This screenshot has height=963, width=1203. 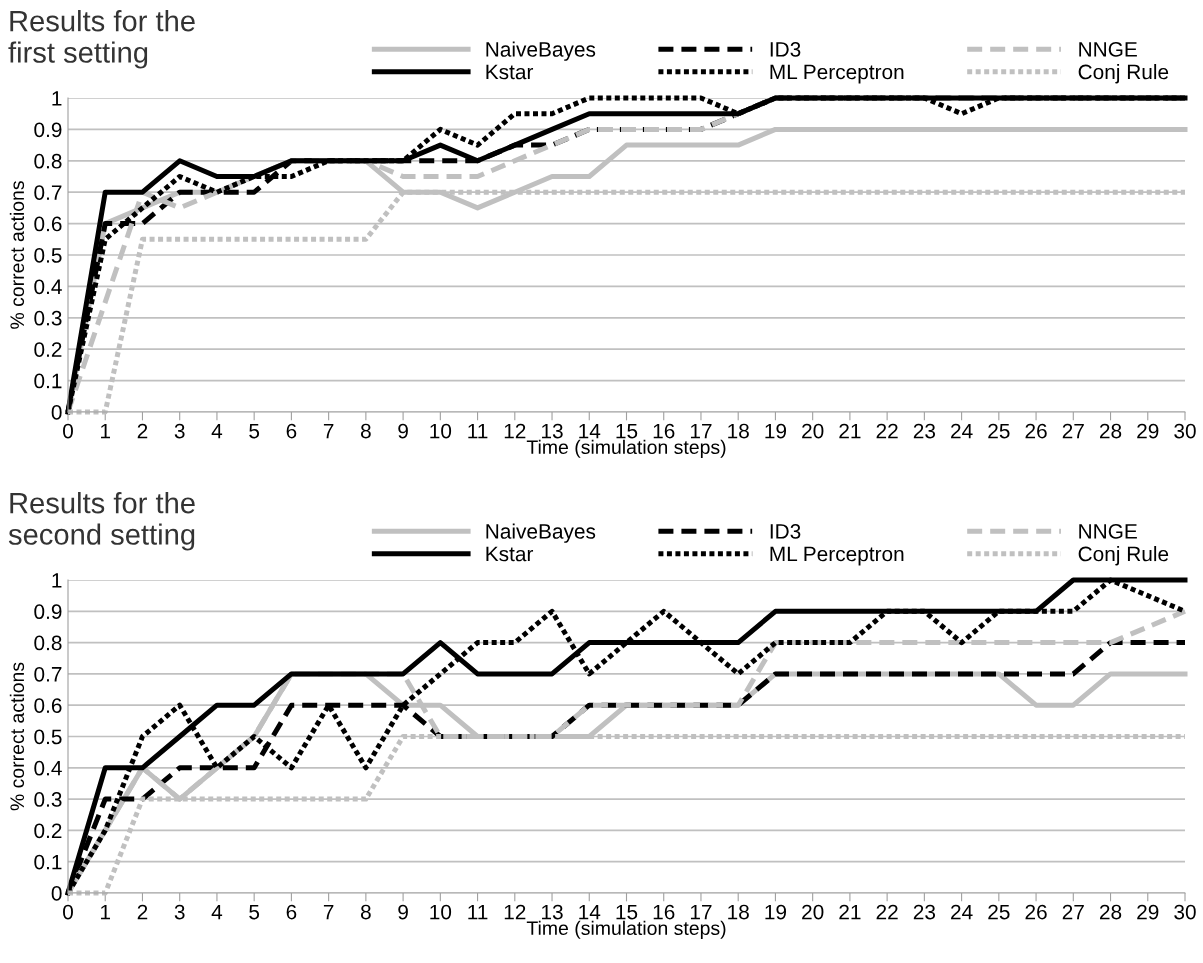 I want to click on x-tick-label: 9, so click(x=403, y=431).